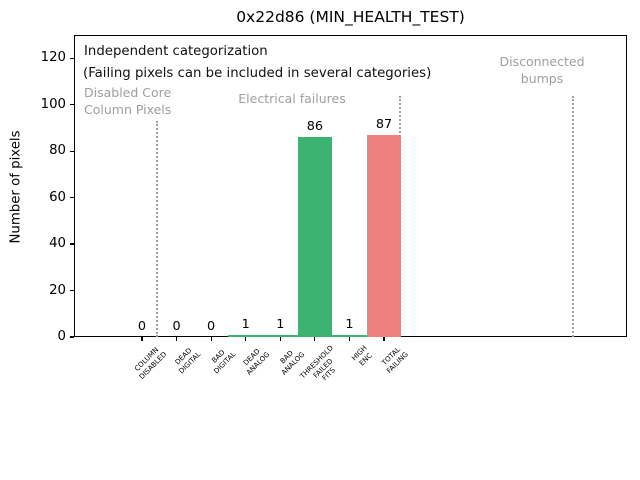 The width and height of the screenshot is (640, 480). What do you see at coordinates (315, 237) in the screenshot?
I see `bar-threshold-failed-fits` at bounding box center [315, 237].